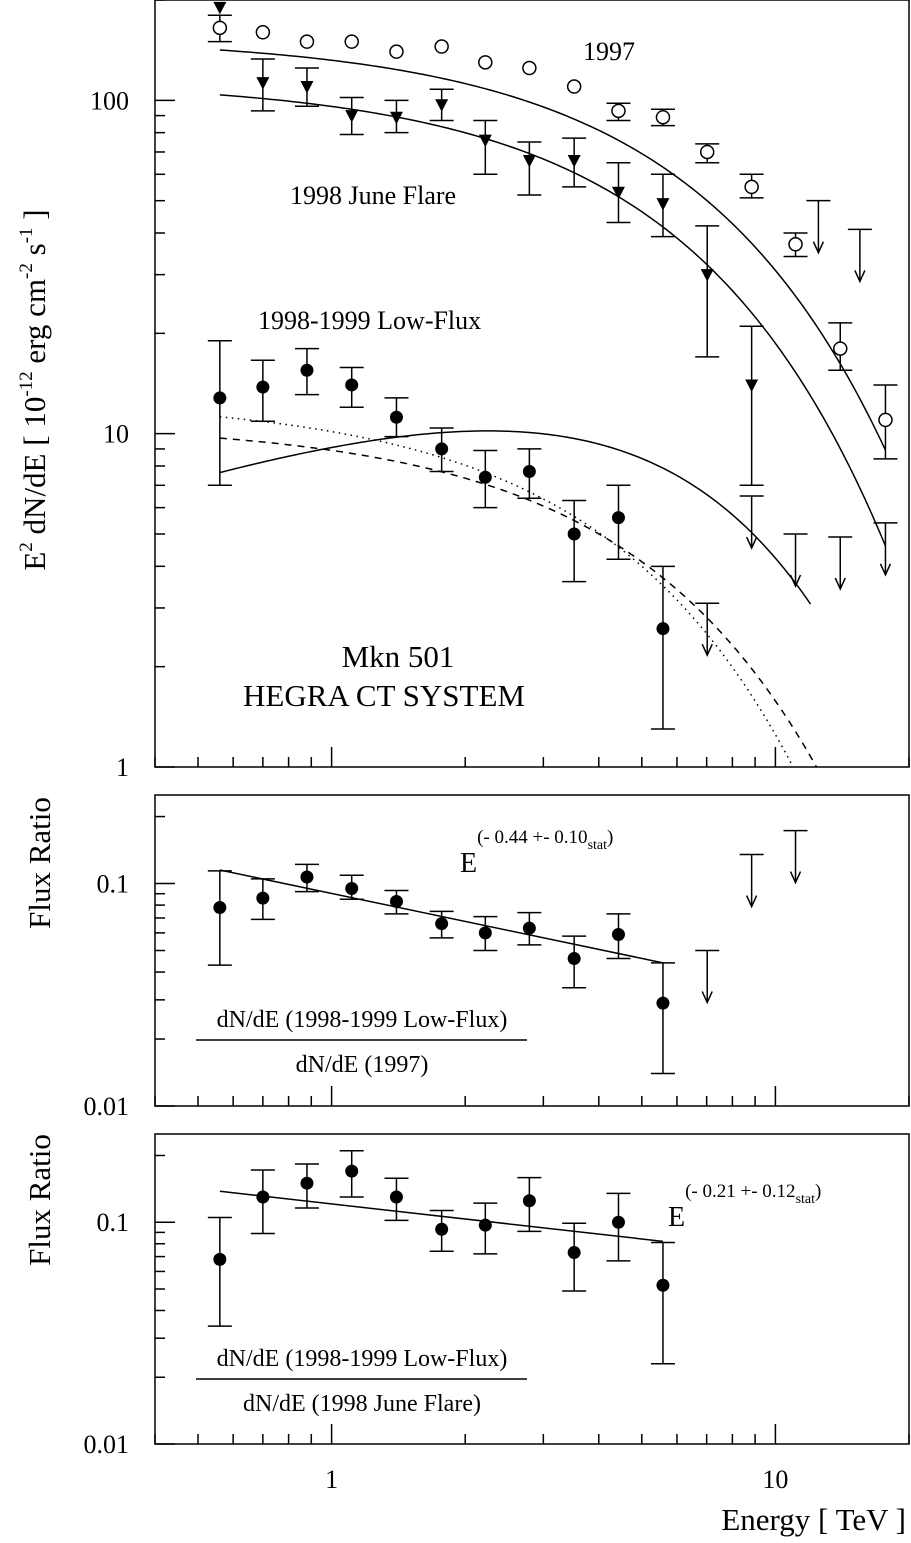 The width and height of the screenshot is (911, 1543). What do you see at coordinates (744, 1207) in the screenshot?
I see `ratio-flare-fit-label: E(- 0.21 +- 0.12stat)` at bounding box center [744, 1207].